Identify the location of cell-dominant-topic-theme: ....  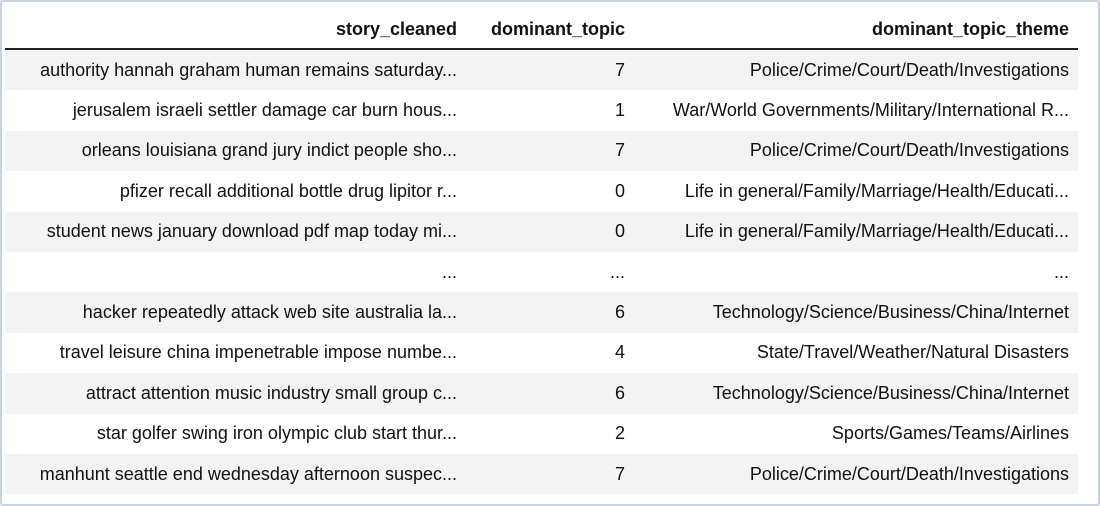
(856, 272).